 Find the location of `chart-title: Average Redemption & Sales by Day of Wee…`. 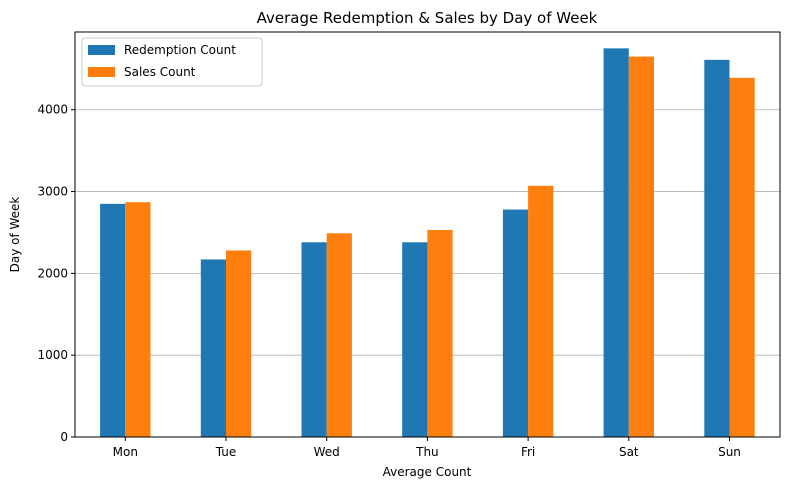

chart-title: Average Redemption & Sales by Day of Wee… is located at coordinates (427, 18).